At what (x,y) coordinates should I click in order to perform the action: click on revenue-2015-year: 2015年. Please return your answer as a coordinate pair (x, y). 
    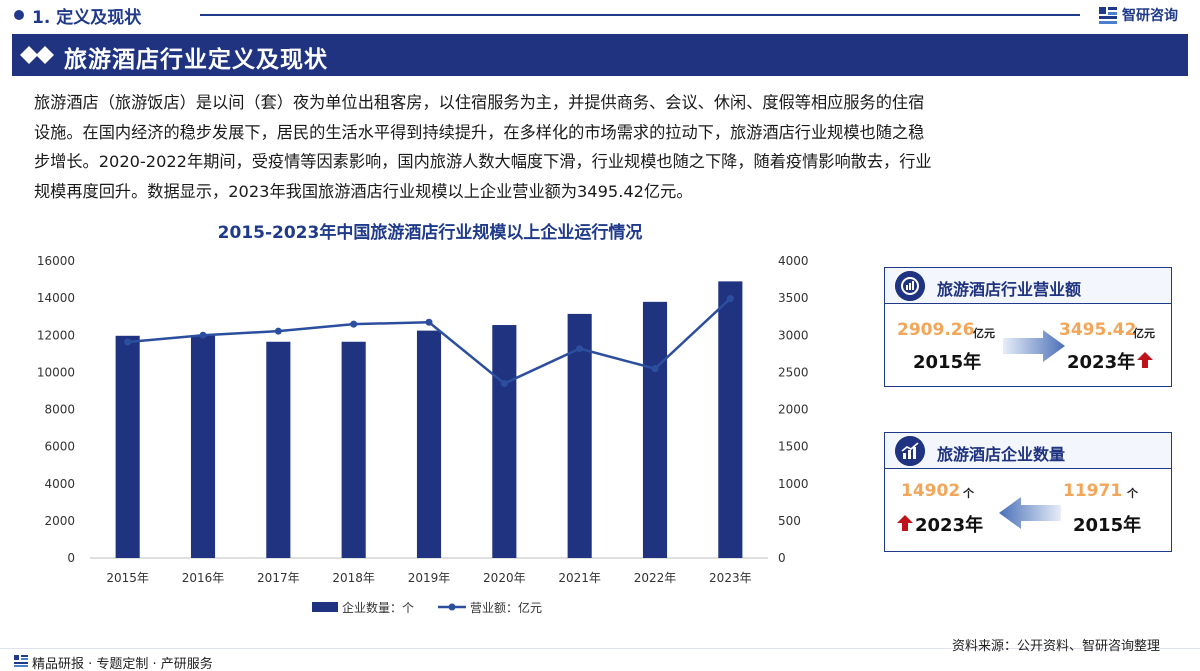
    Looking at the image, I should click on (947, 362).